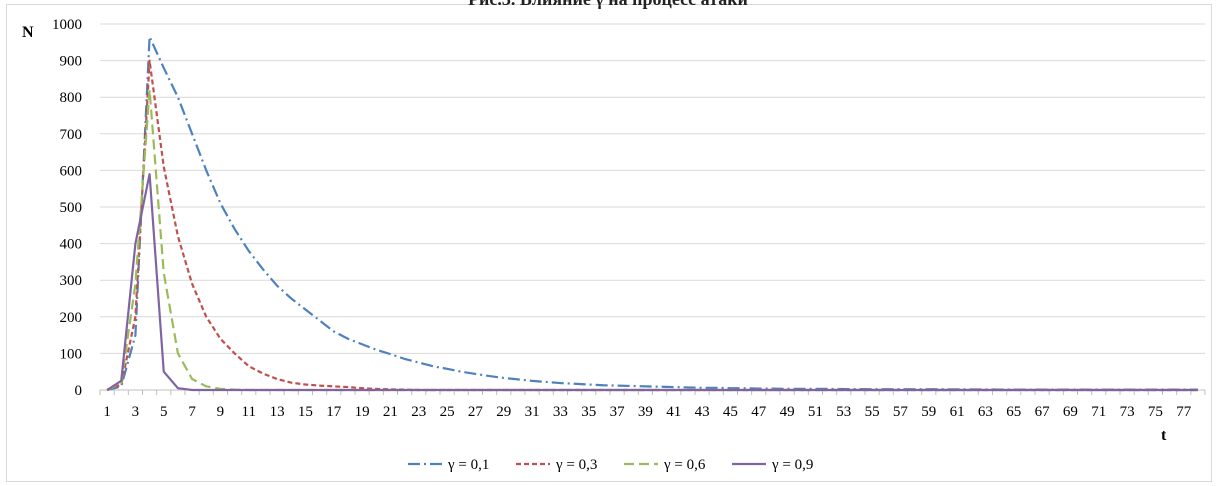 The image size is (1216, 486). I want to click on x-tick-label: 3, so click(136, 412).